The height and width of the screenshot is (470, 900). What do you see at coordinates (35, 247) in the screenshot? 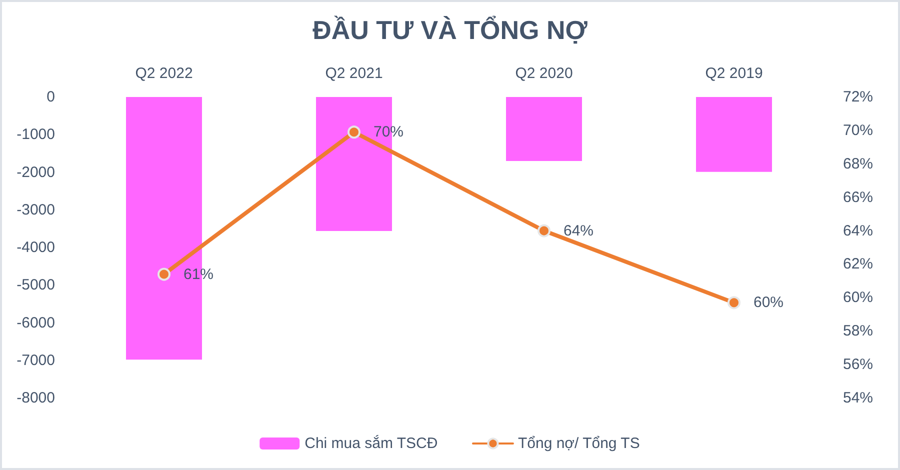
I see `y-tick-label: -4000` at bounding box center [35, 247].